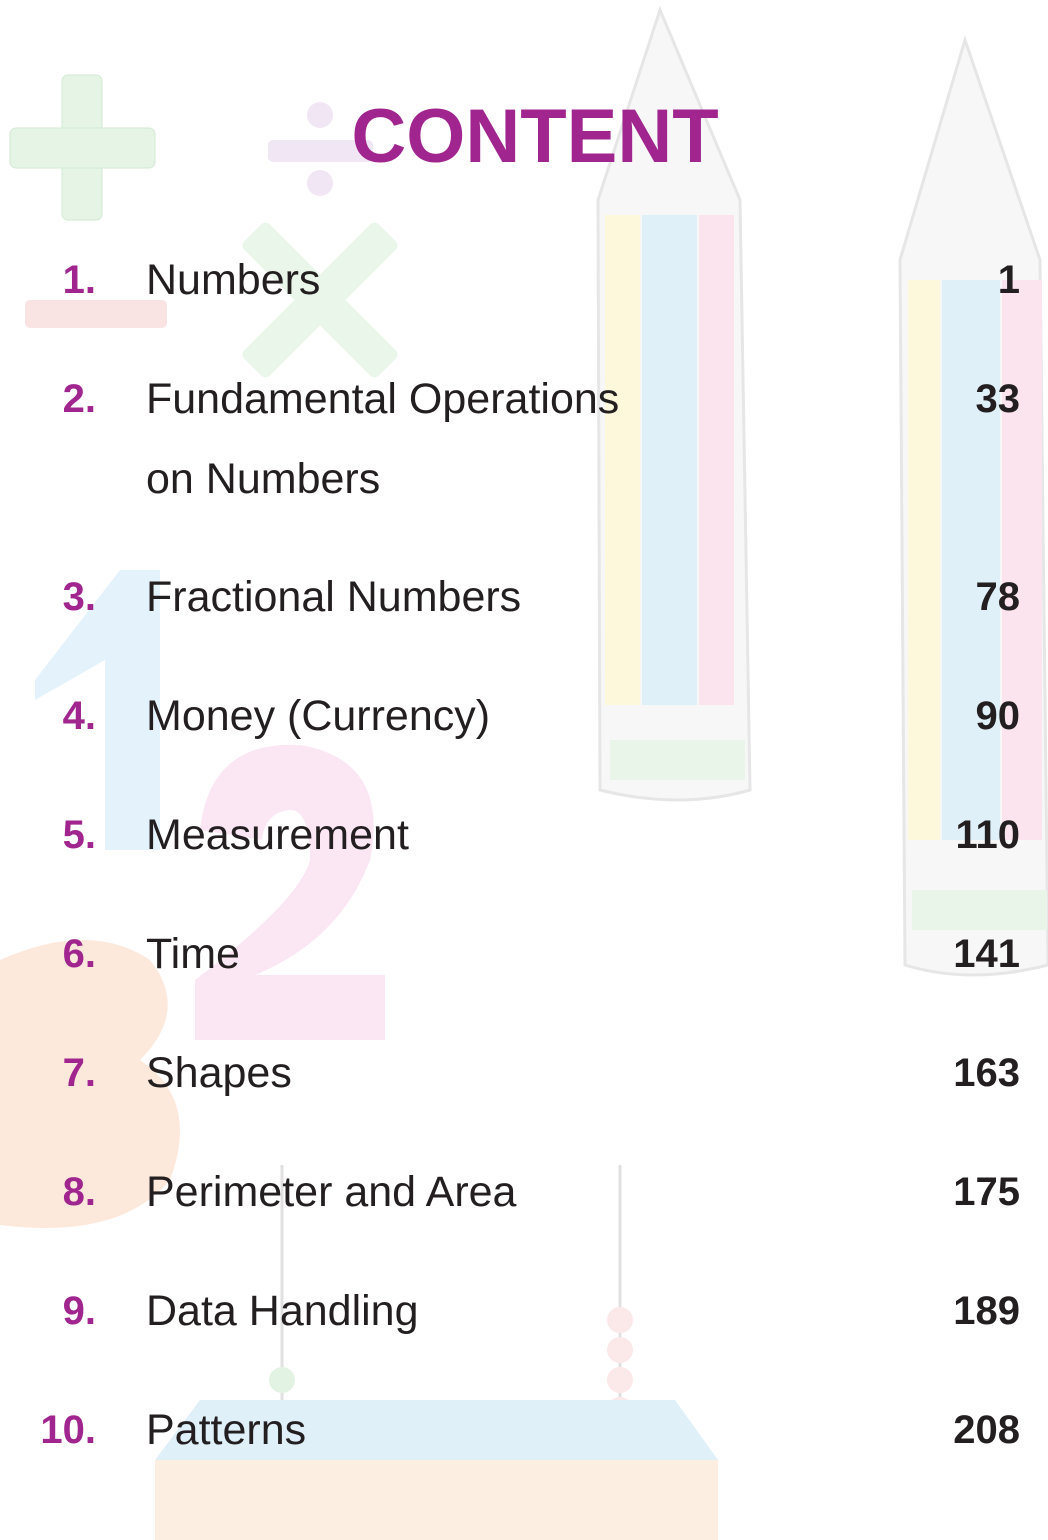 This screenshot has width=1048, height=1540. I want to click on entry-page: 110, so click(987, 835).